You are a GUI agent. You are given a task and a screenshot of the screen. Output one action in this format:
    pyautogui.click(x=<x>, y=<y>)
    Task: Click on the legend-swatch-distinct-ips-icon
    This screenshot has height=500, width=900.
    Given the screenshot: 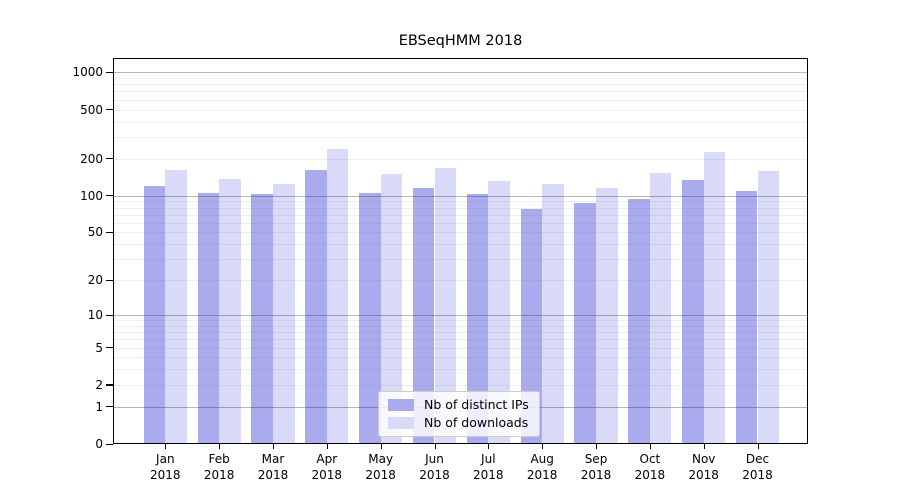 What is the action you would take?
    pyautogui.click(x=401, y=404)
    